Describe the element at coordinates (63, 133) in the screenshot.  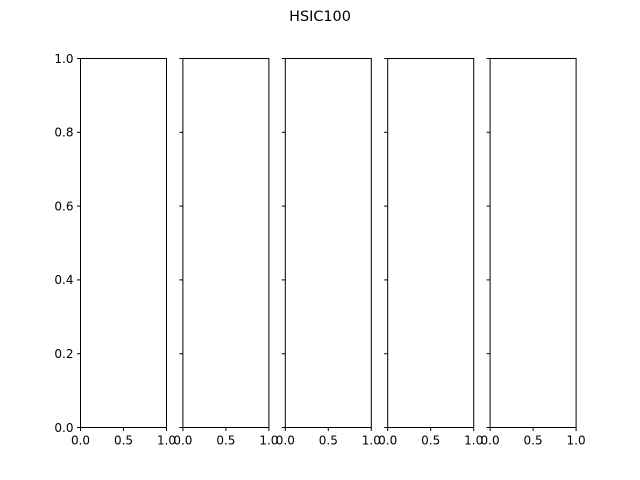
I see `y-tick-label: 0.8` at that location.